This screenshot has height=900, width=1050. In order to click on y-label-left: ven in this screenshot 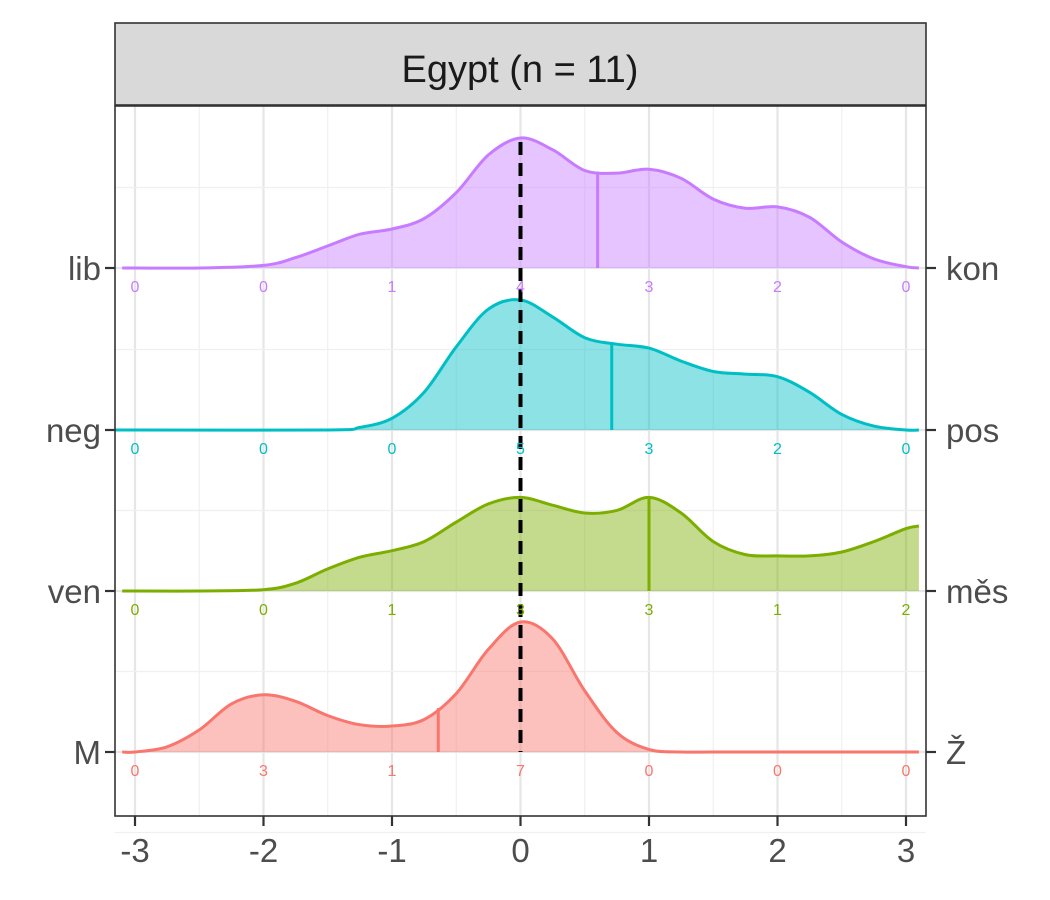, I will do `click(74, 591)`.